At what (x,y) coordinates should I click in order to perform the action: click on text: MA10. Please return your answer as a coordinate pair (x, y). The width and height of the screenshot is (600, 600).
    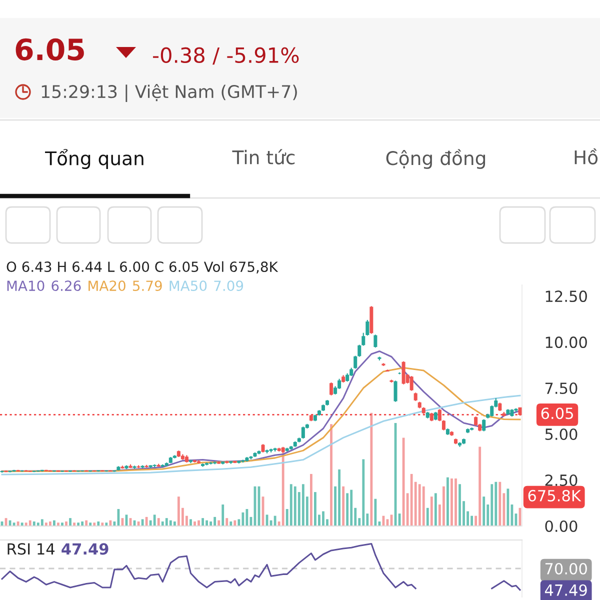
    Looking at the image, I should click on (25, 286).